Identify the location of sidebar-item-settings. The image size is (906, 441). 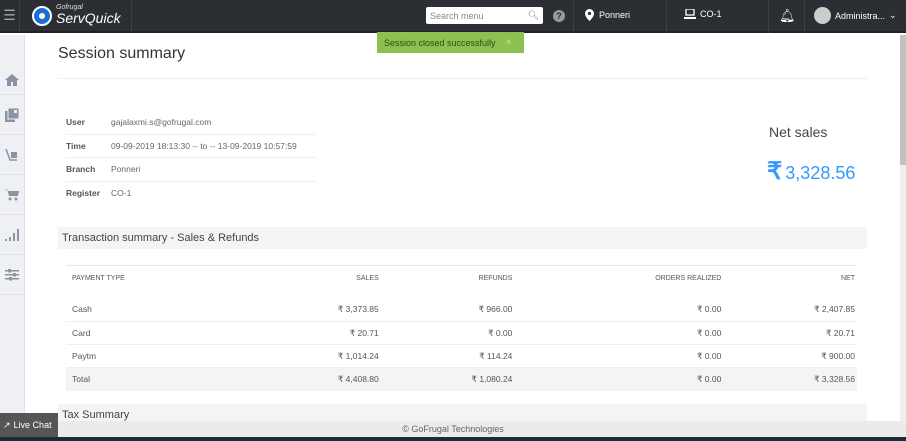
(12, 275).